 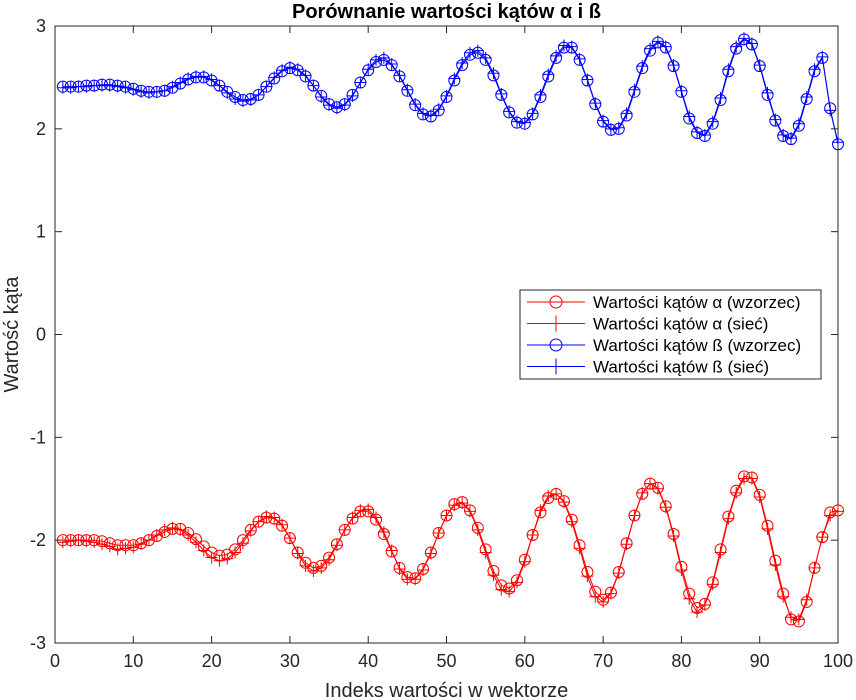 I want to click on y-tick-label: 3, so click(x=41, y=26).